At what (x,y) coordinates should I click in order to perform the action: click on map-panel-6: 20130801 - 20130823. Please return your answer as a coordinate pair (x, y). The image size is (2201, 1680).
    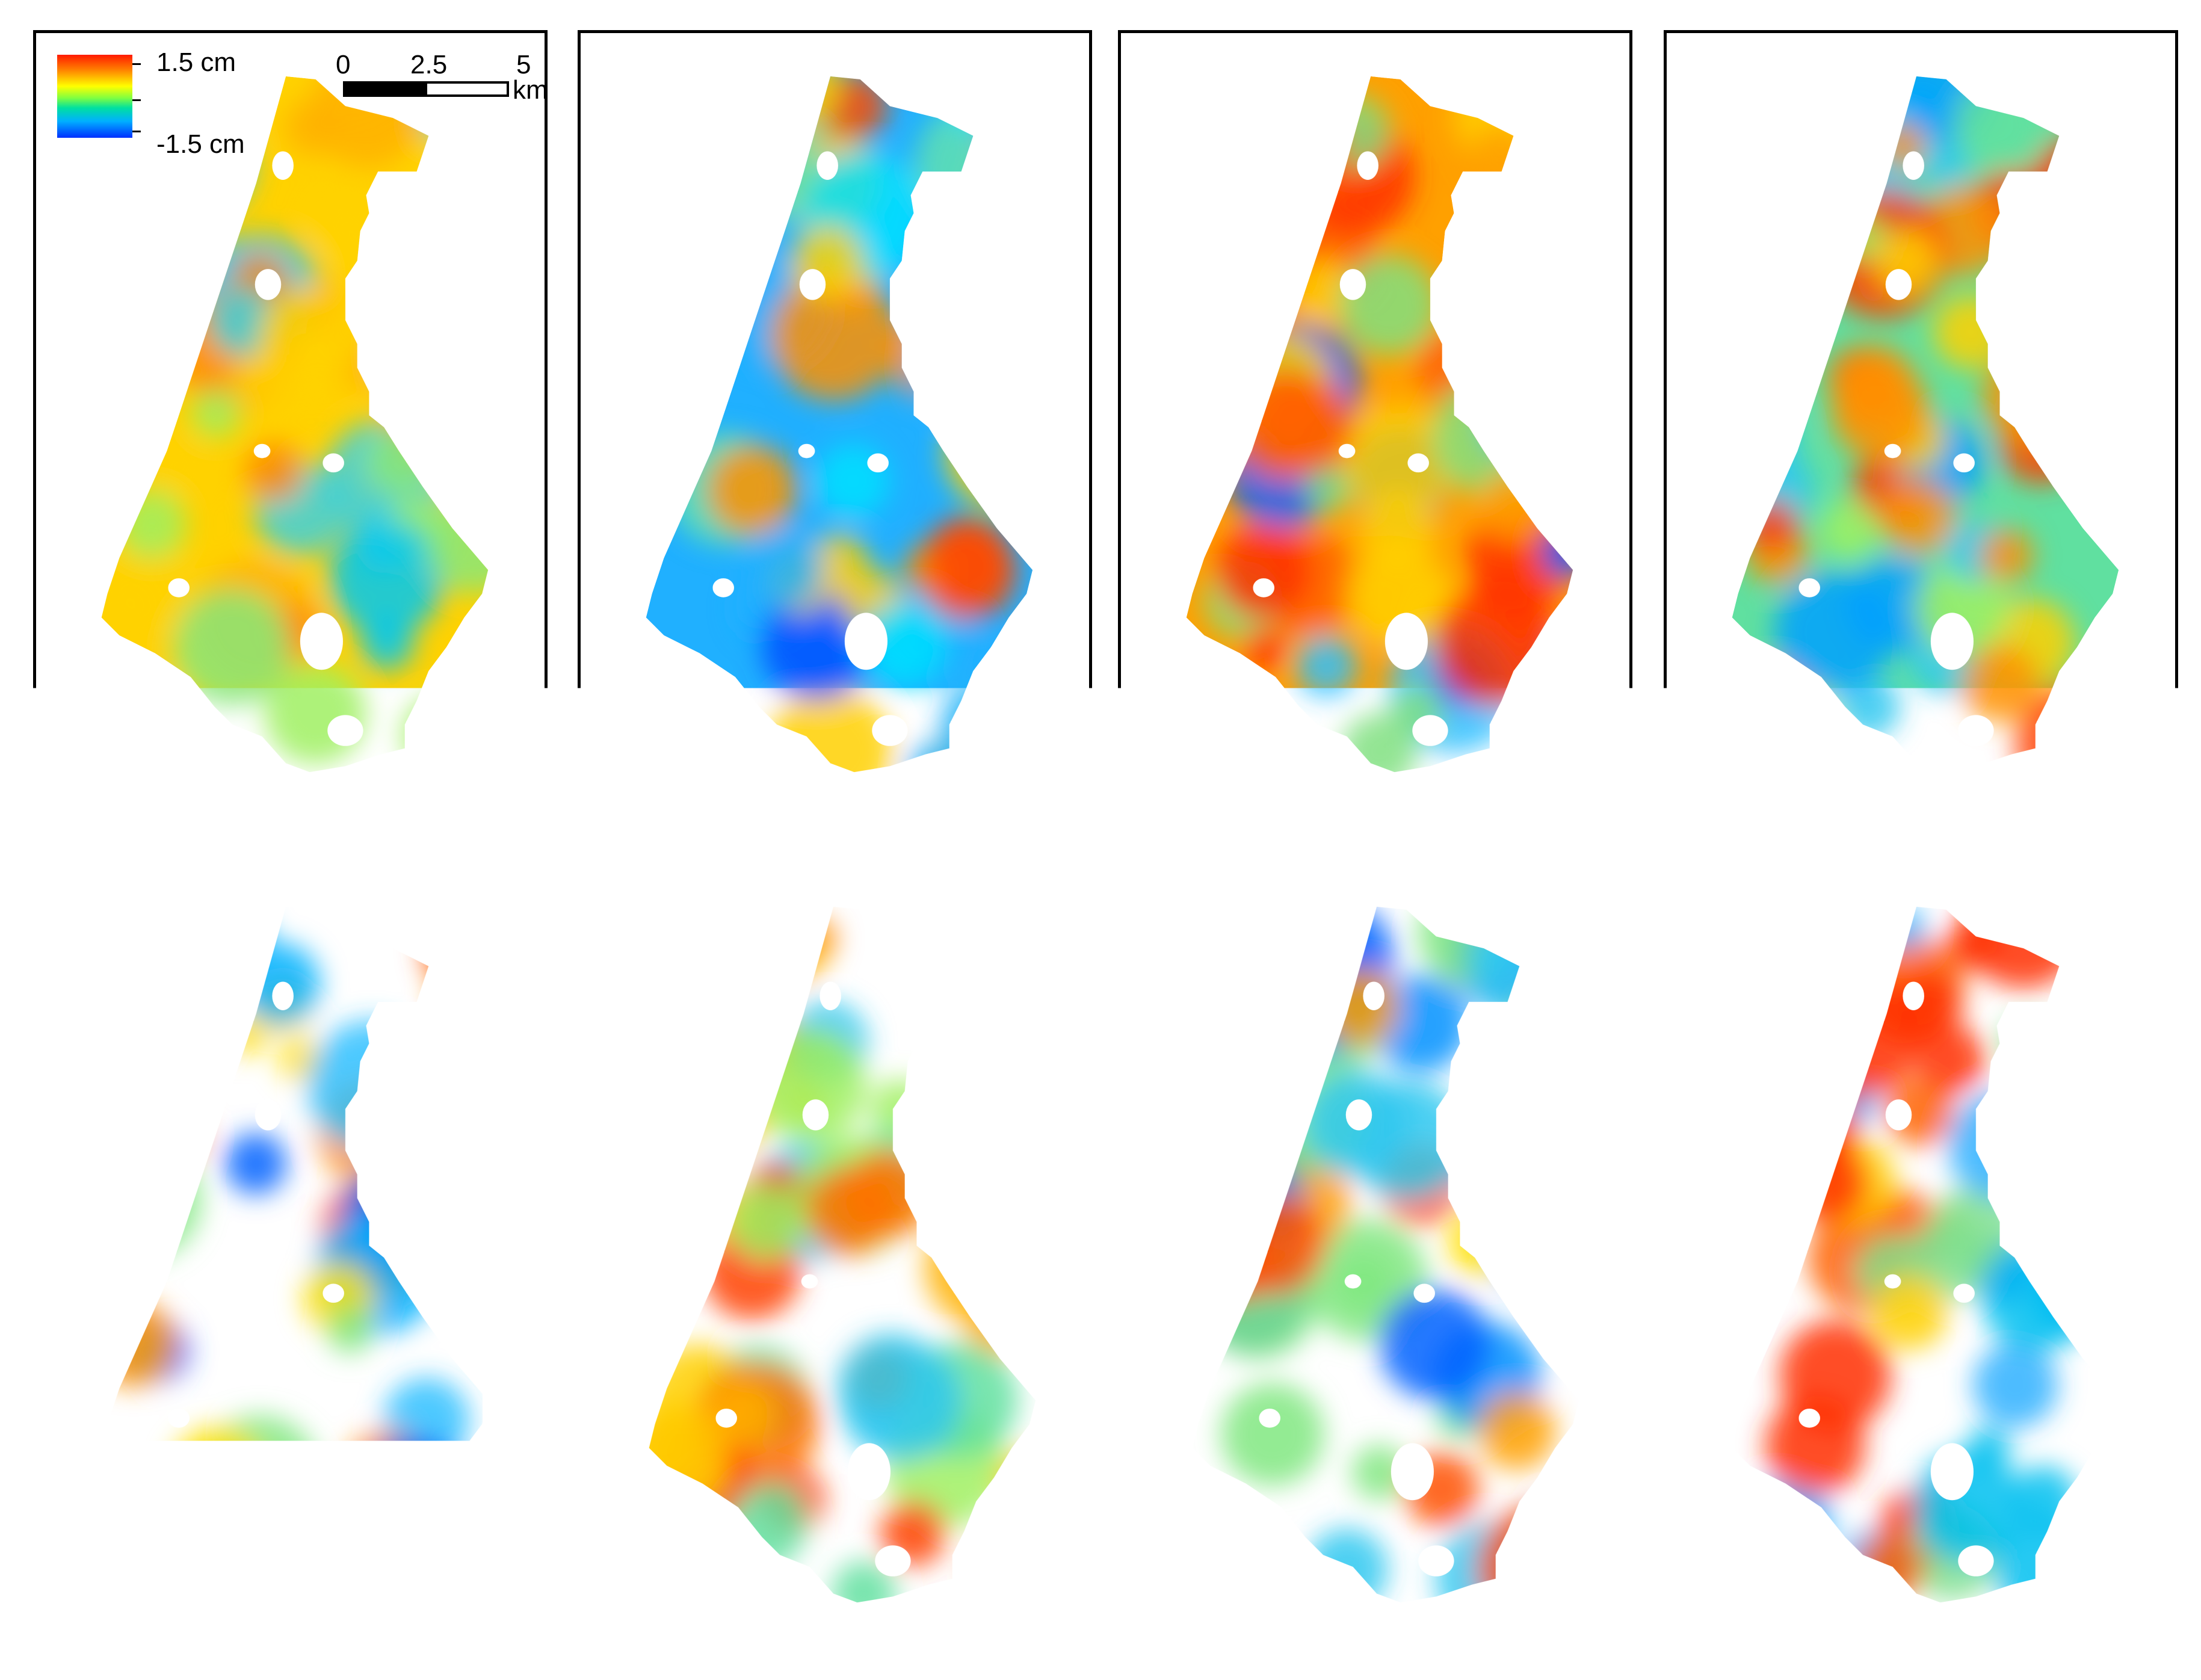
    Looking at the image, I should click on (838, 1257).